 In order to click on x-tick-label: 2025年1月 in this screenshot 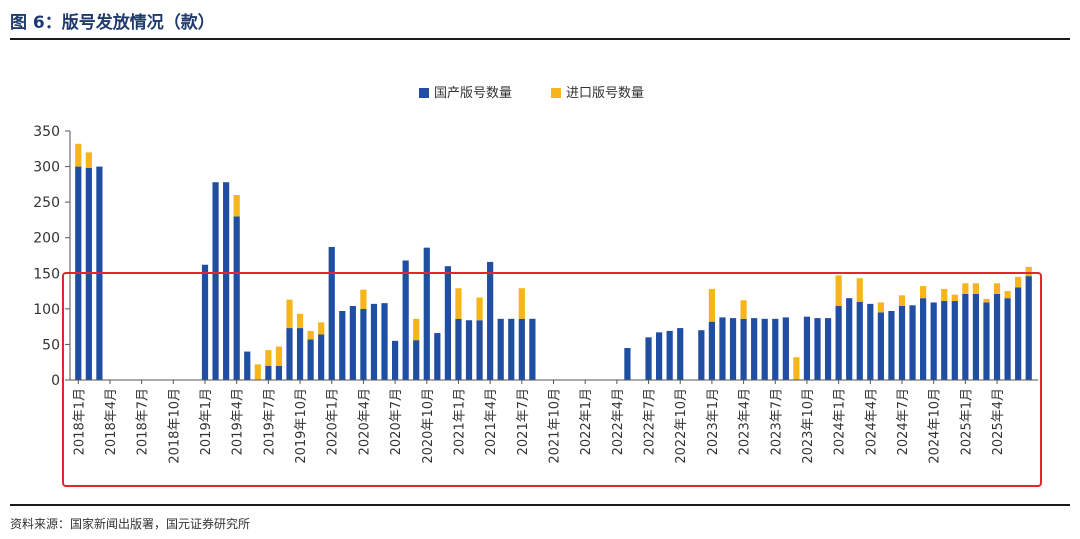, I will do `click(966, 421)`.